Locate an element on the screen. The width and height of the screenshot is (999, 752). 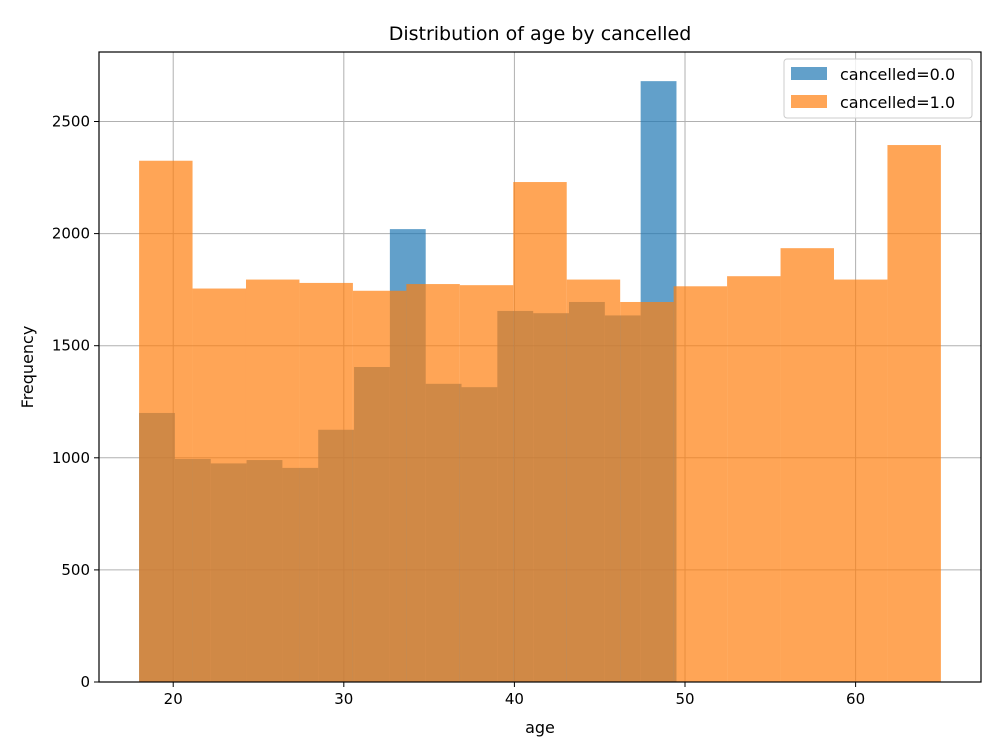
x-tick-label: 20 is located at coordinates (173, 699).